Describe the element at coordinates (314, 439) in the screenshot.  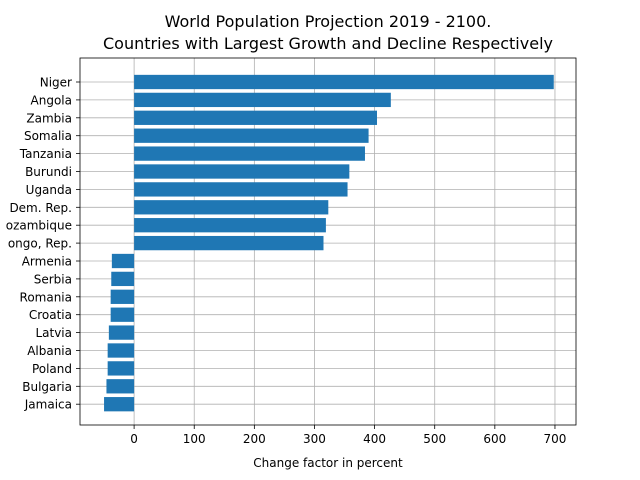
I see `x-tick-label: 300` at that location.